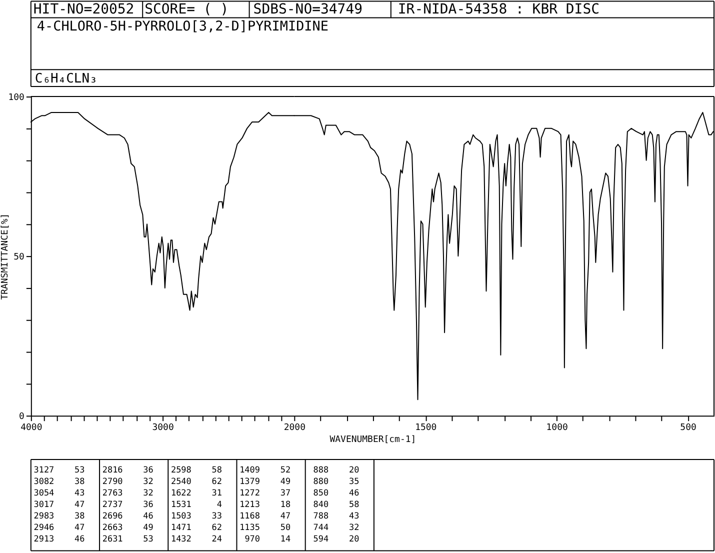  Describe the element at coordinates (295, 428) in the screenshot. I see `x-tick-label: 2000` at that location.